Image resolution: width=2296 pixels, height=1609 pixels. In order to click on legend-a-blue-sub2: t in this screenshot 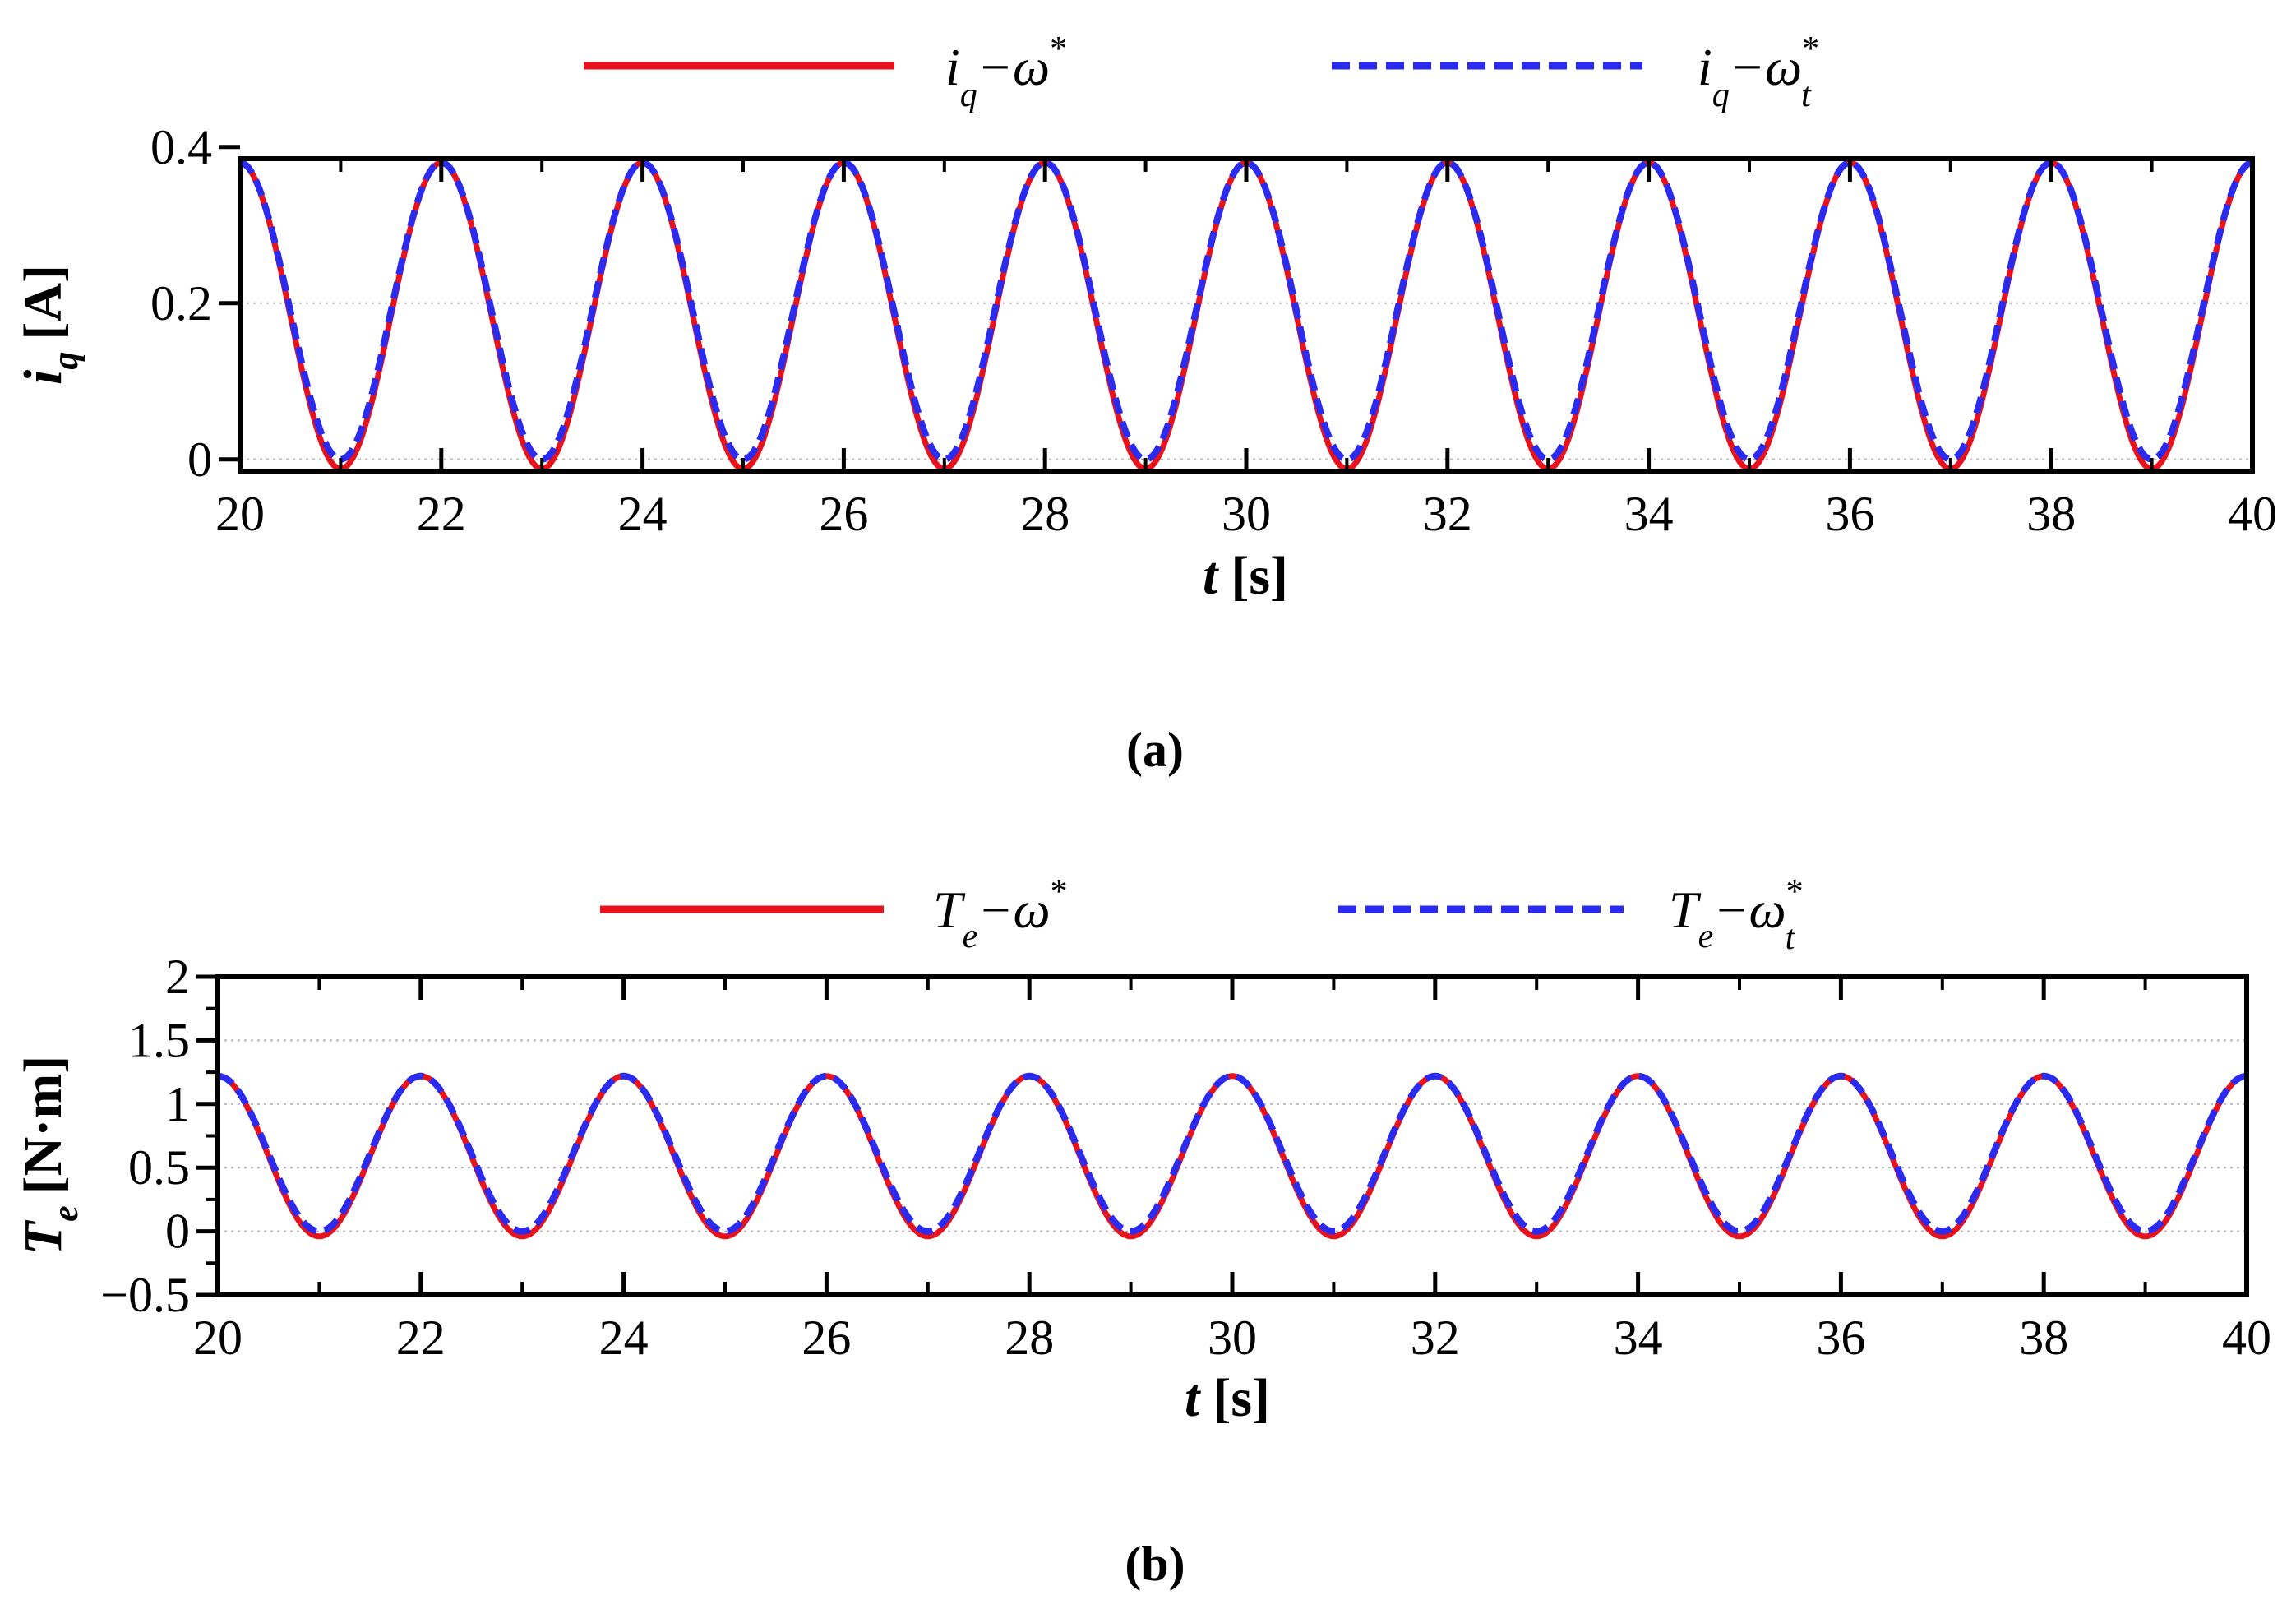, I will do `click(1806, 95)`.